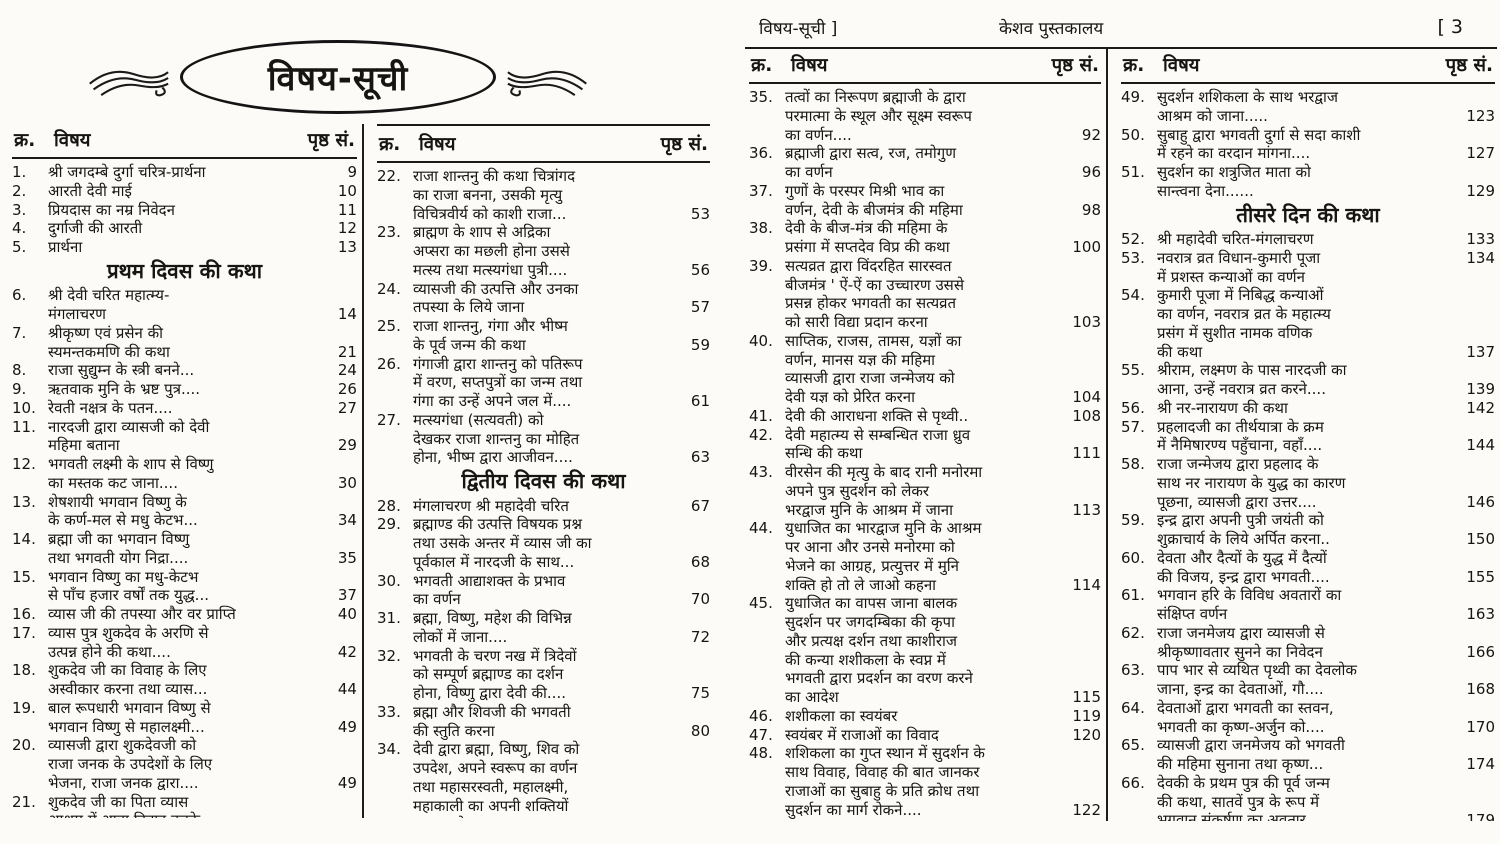 The width and height of the screenshot is (1500, 844). Describe the element at coordinates (25, 140) in the screenshot. I see `header-serial-label: क्र.` at that location.